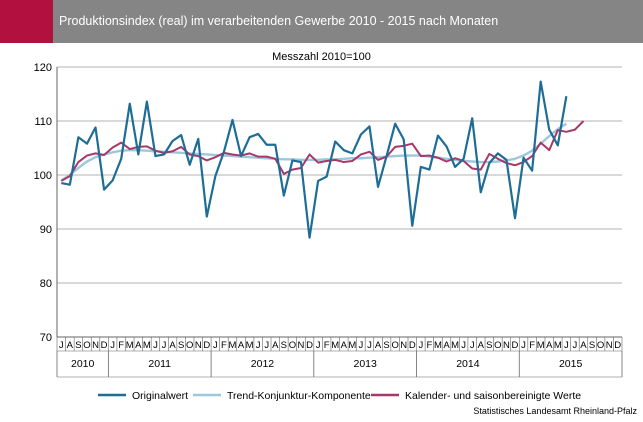 The image size is (643, 422). What do you see at coordinates (83, 364) in the screenshot?
I see `x-tick-label-year: 2010` at bounding box center [83, 364].